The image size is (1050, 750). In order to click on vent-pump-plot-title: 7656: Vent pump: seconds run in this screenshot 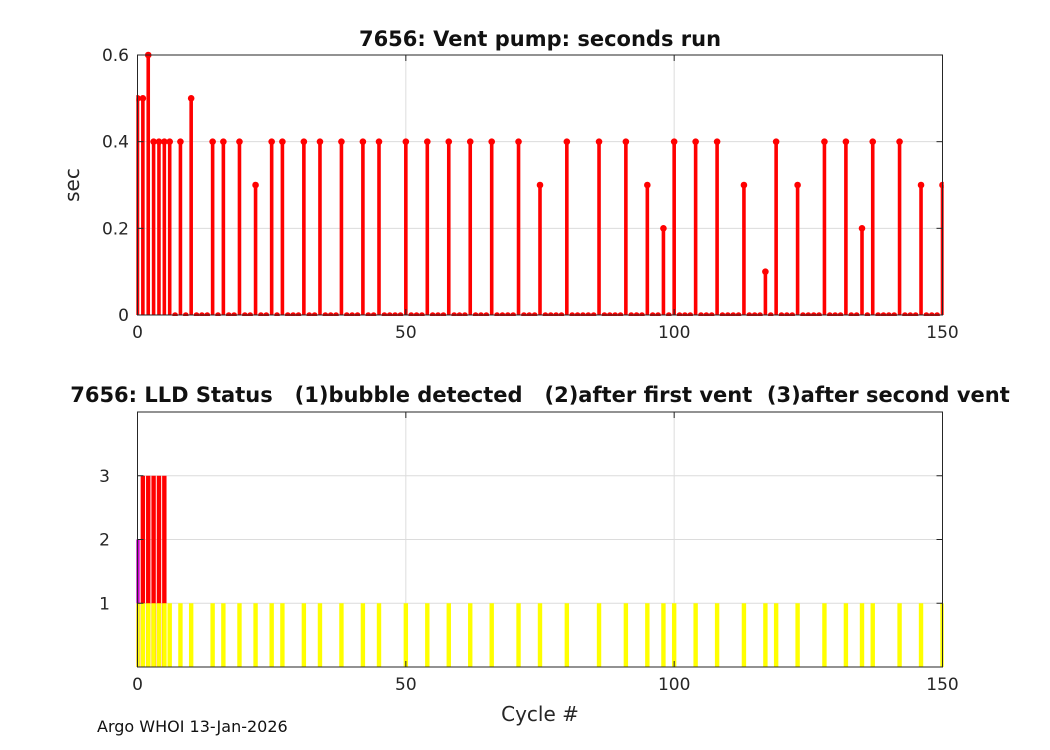, I will do `click(540, 39)`.